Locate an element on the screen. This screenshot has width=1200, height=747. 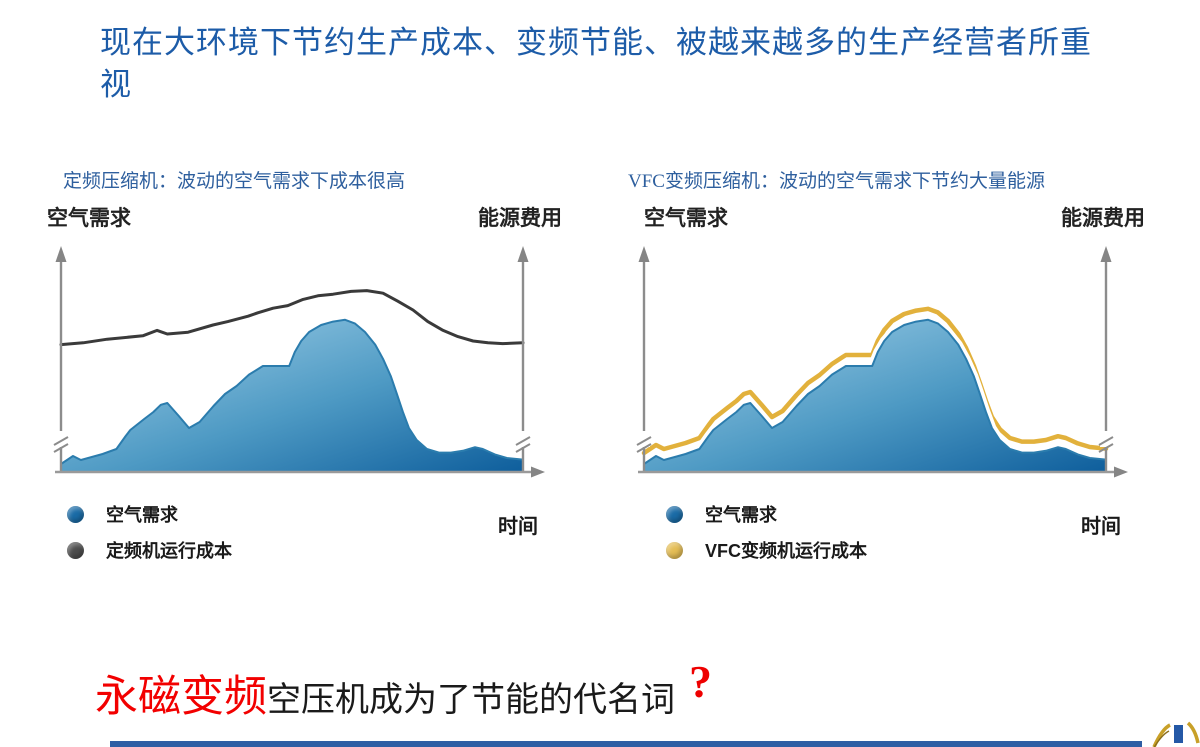
bottom-statement: 永磁变频空压机成为了节能的代名词? is located at coordinates (403, 690).